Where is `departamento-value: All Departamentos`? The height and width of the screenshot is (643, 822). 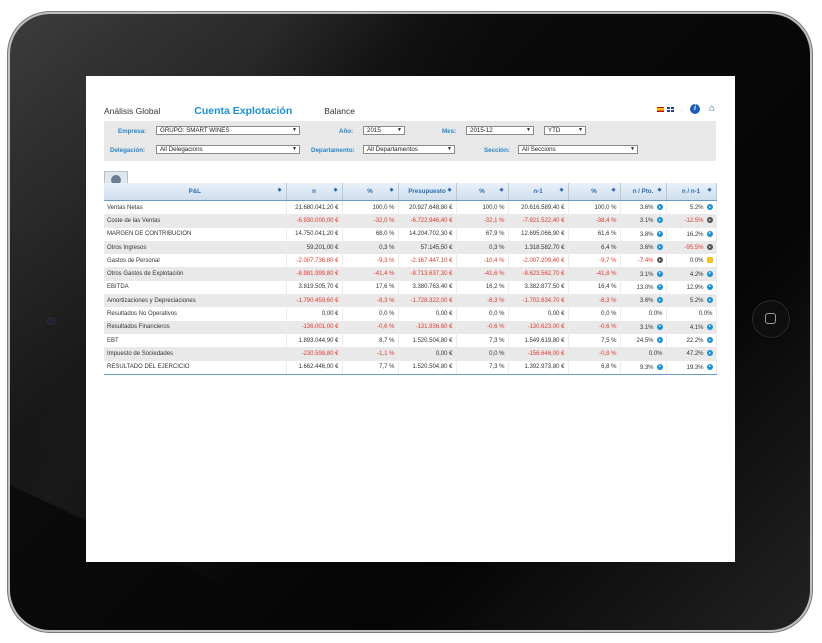
departamento-value: All Departamentos is located at coordinates (392, 149).